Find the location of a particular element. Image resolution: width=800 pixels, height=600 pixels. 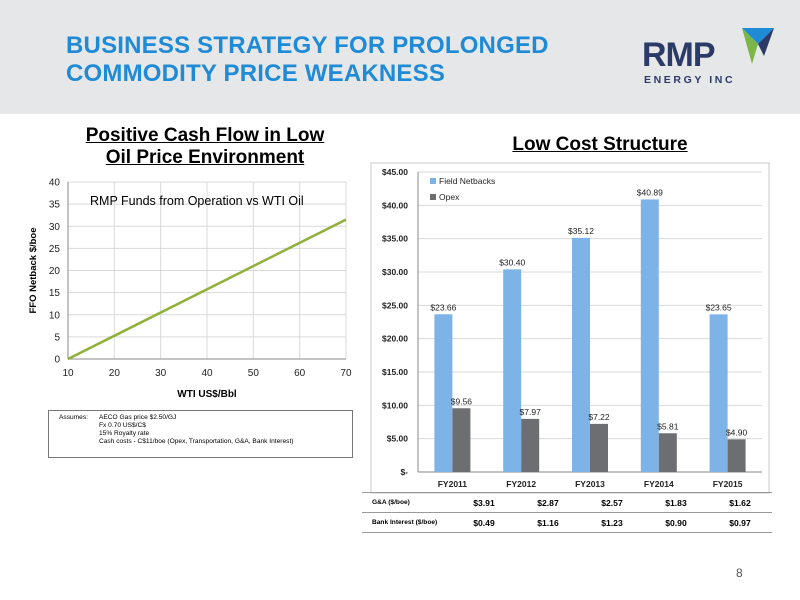

y-tick-label: 35 is located at coordinates (55, 205).